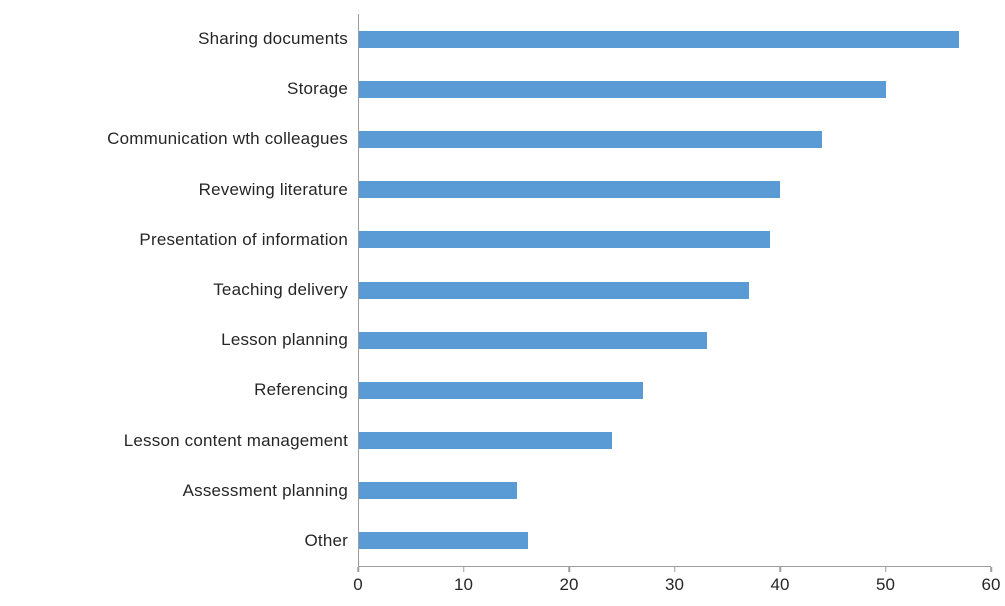 This screenshot has width=1005, height=606. I want to click on category-label: Assessment planning, so click(265, 490).